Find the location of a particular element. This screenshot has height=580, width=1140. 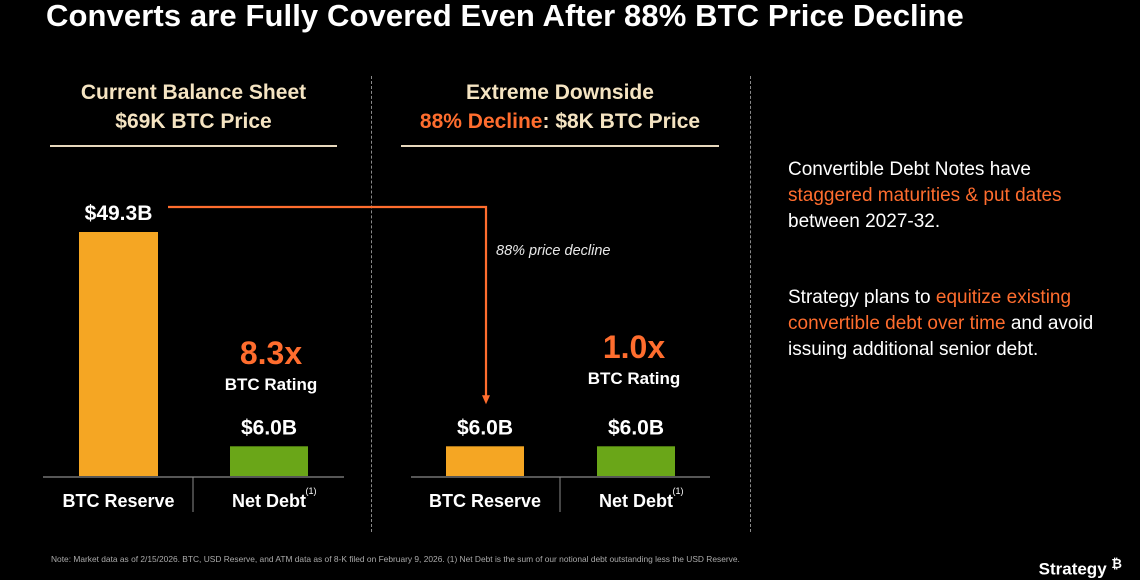

footnote-marker-2-2: (1) is located at coordinates (678, 491).